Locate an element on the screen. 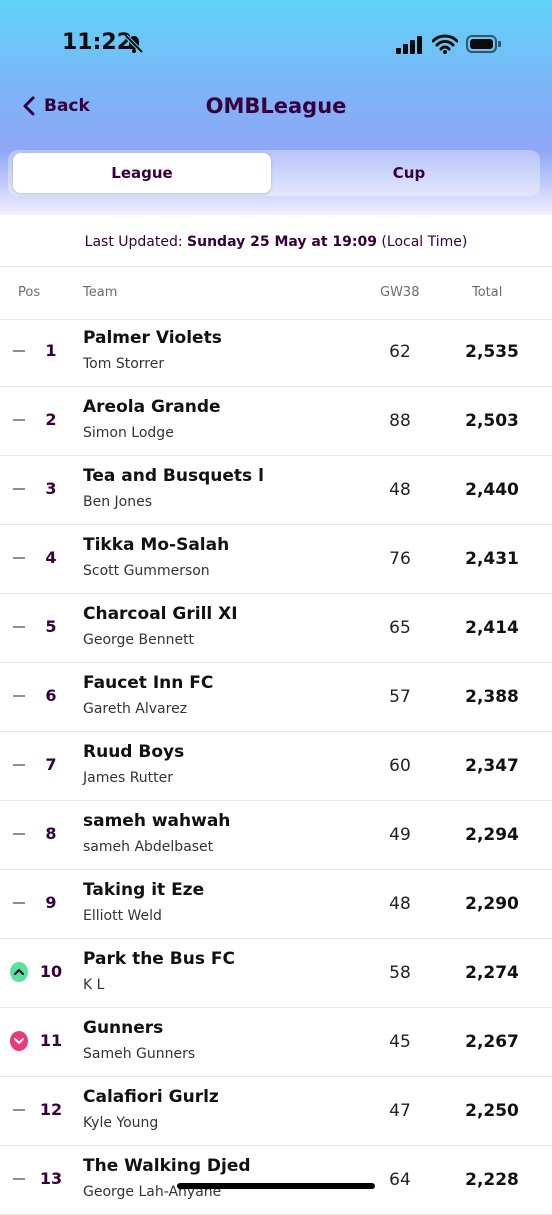 The image size is (552, 1215). table-row: 3 Tea and Busquets l Ben Jones 48 2,440 is located at coordinates (276, 490).